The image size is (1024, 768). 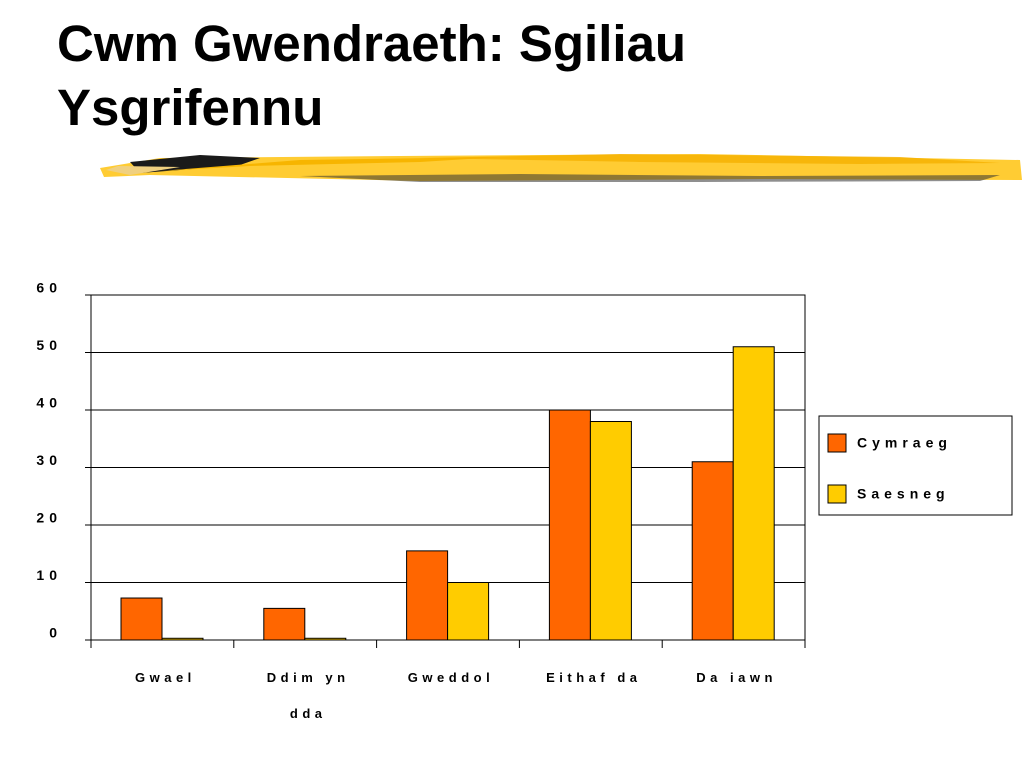 I want to click on x-tick-label: Gwael, so click(x=165, y=677).